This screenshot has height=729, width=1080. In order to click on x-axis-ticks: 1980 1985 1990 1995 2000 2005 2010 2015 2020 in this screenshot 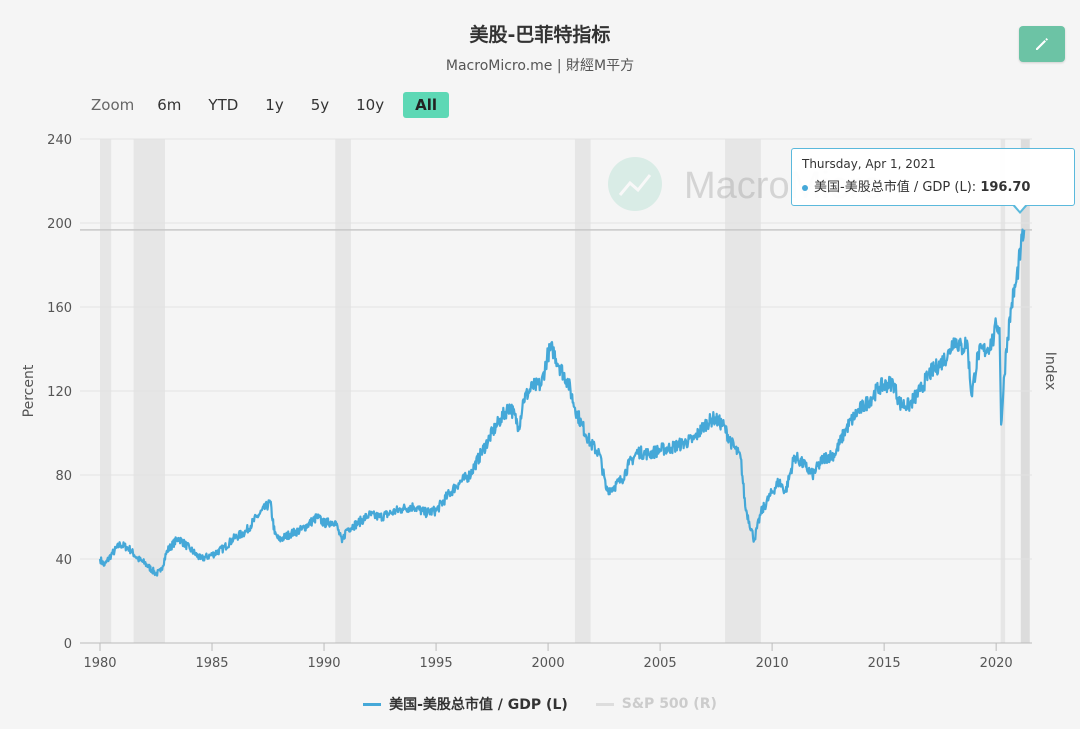, I will do `click(548, 657)`.